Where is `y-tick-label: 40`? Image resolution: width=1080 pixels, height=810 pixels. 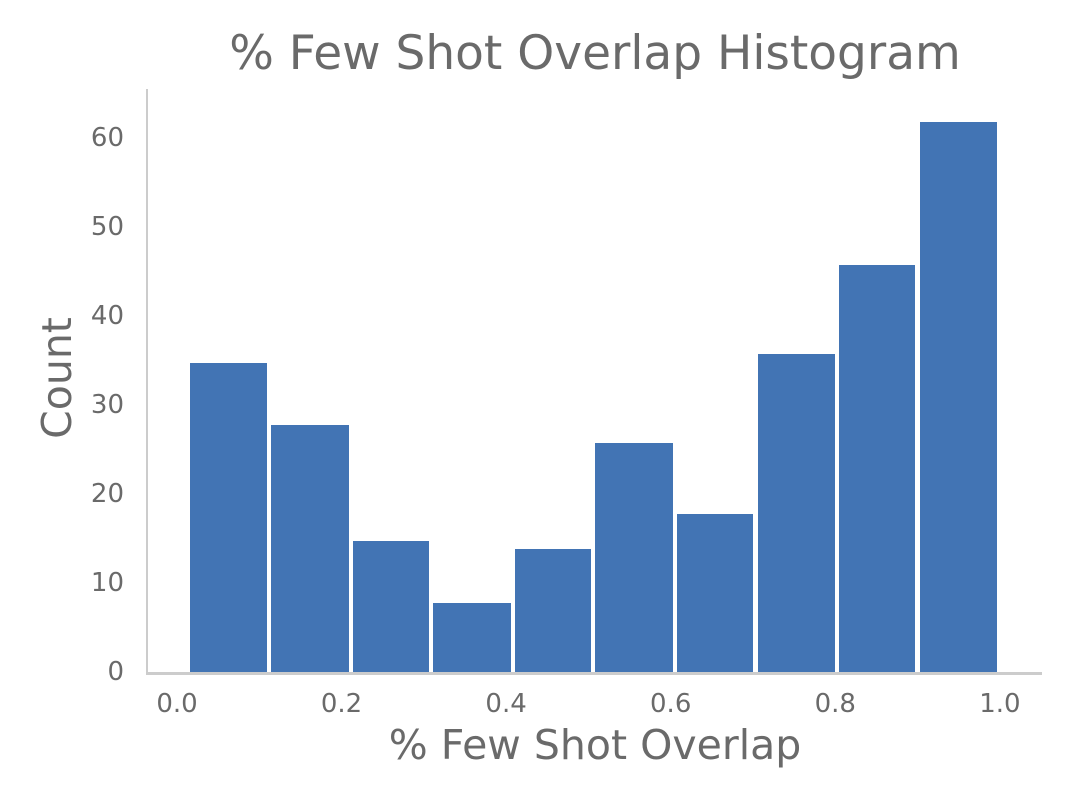
y-tick-label: 40 is located at coordinates (107, 316).